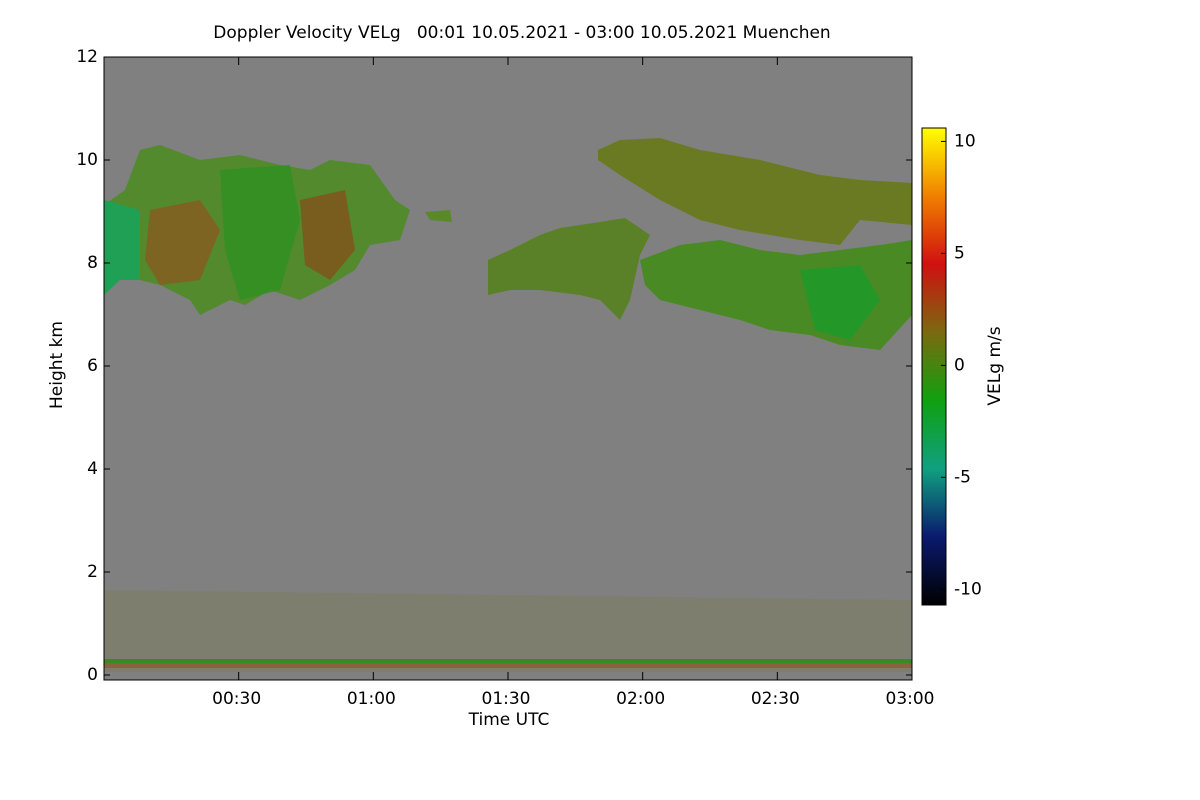  Describe the element at coordinates (92, 263) in the screenshot. I see `y-tick-label: 8` at that location.